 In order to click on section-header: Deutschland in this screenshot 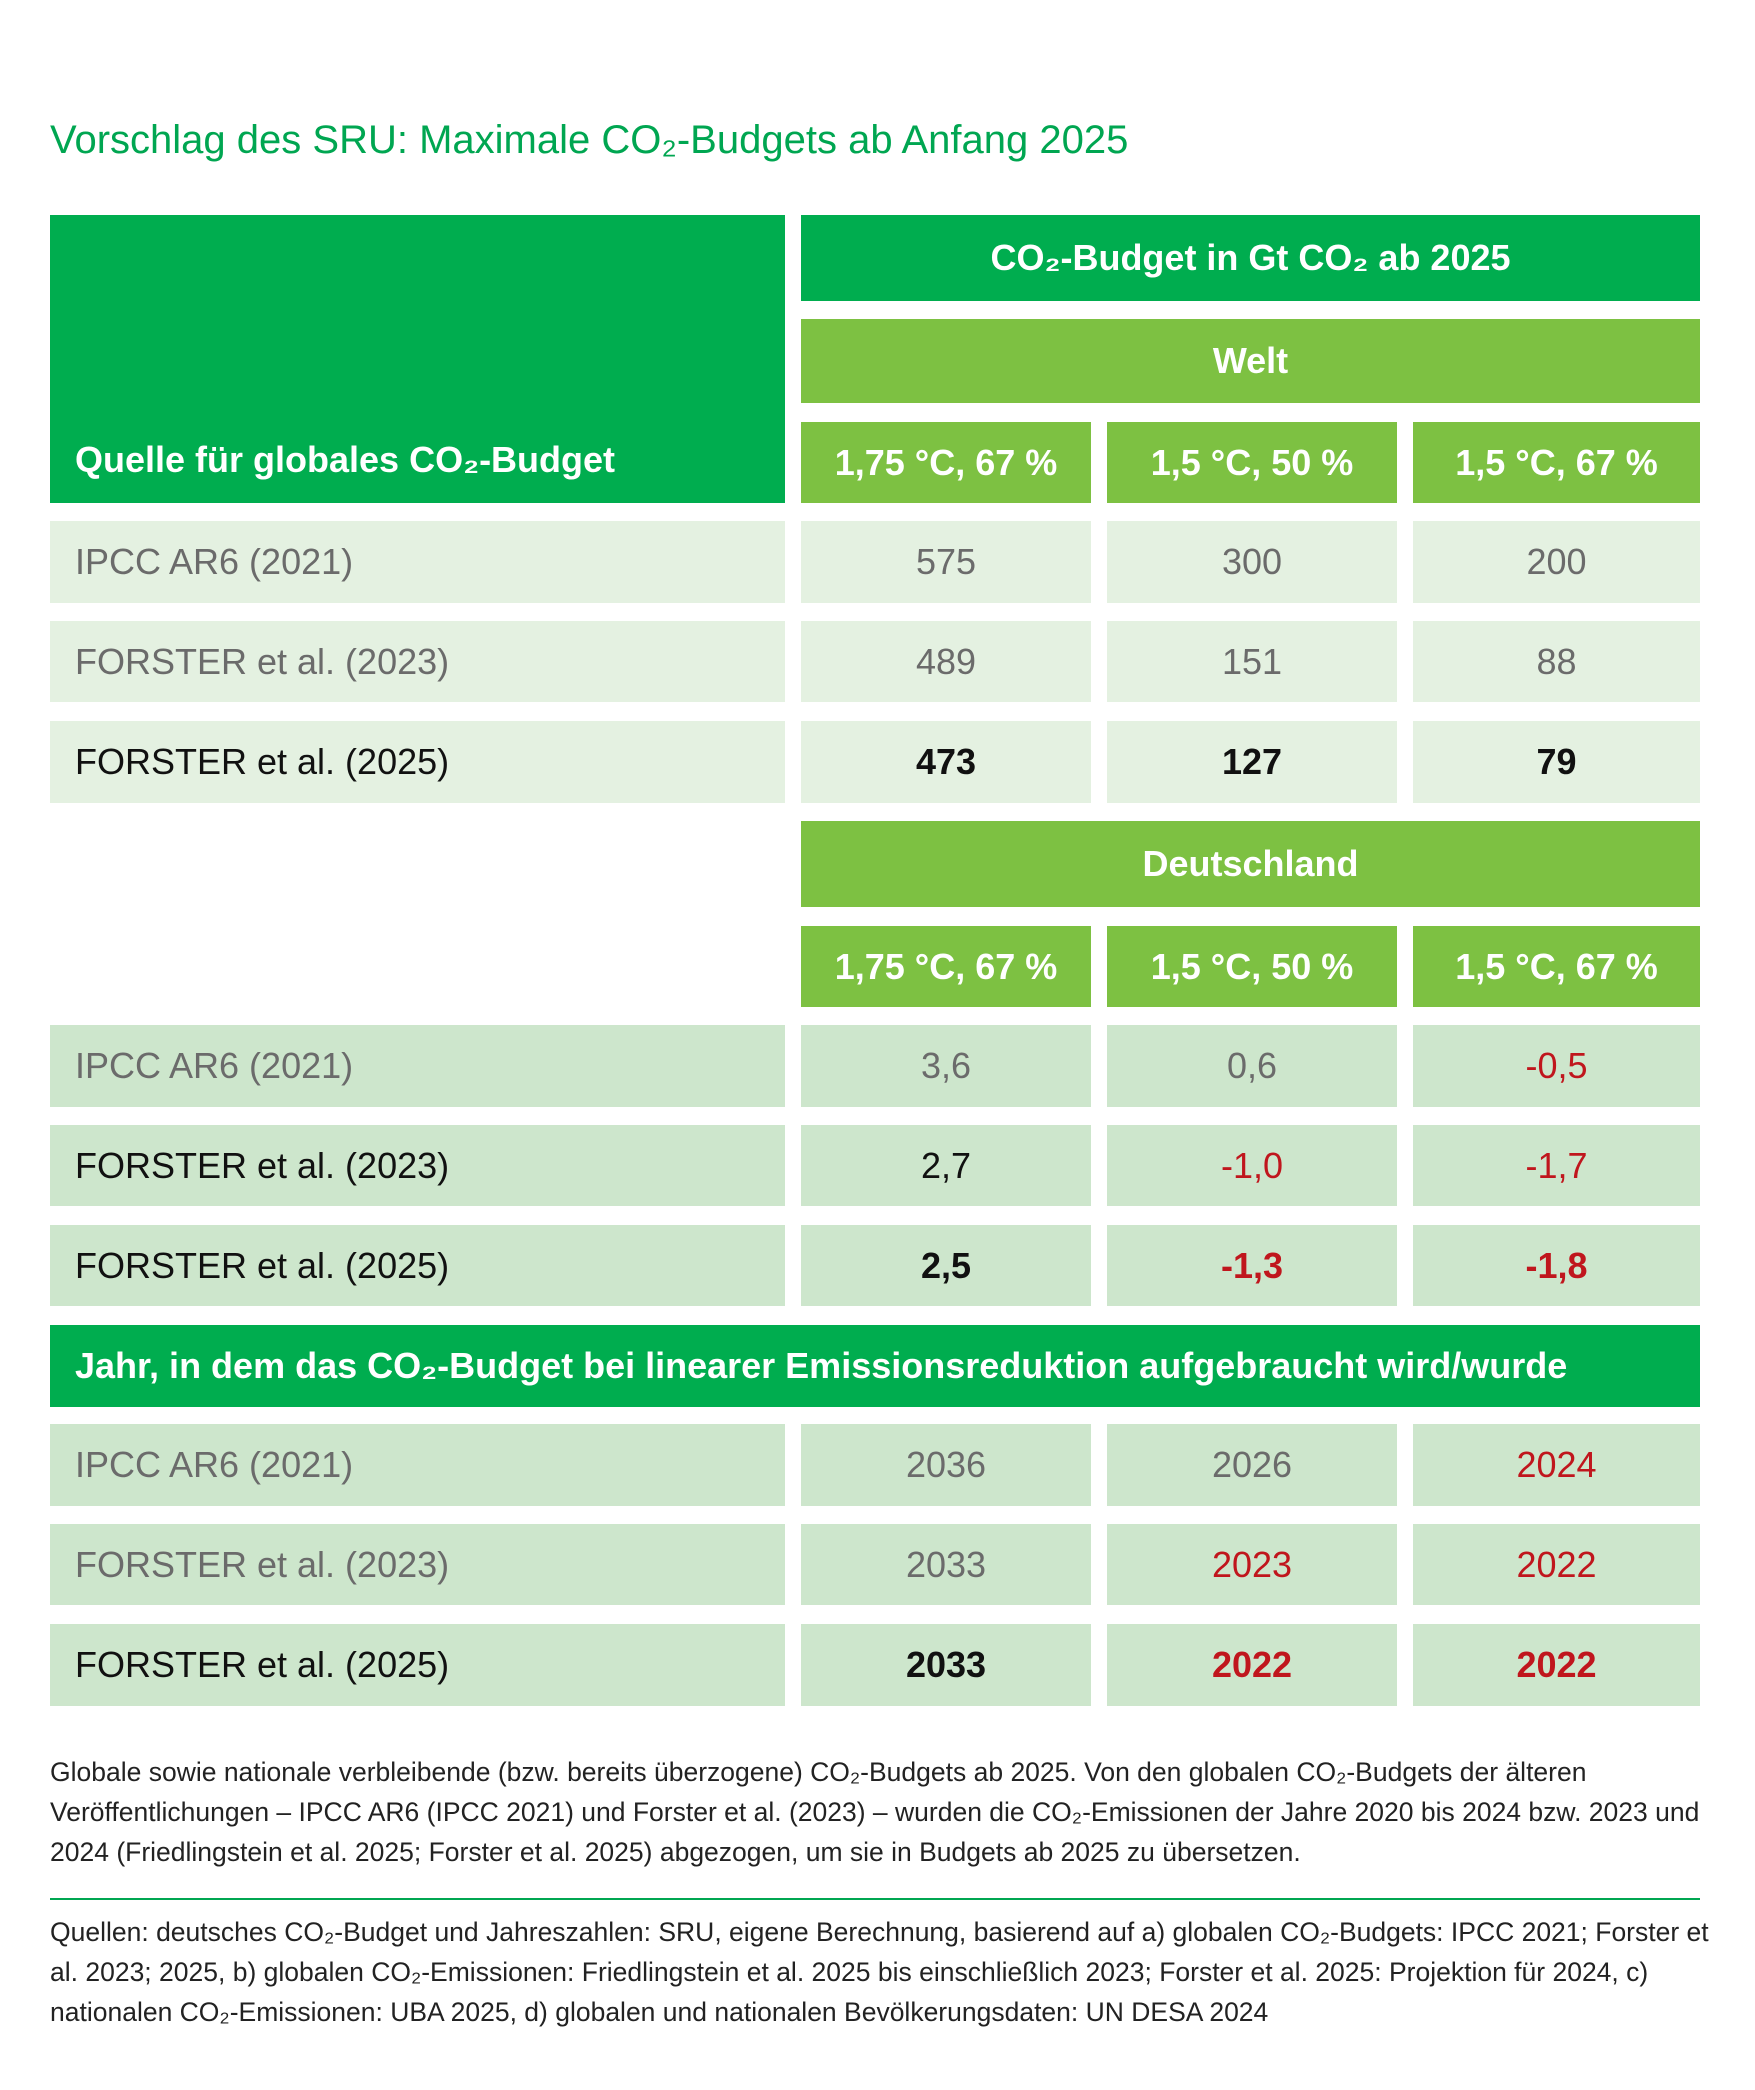, I will do `click(1250, 864)`.